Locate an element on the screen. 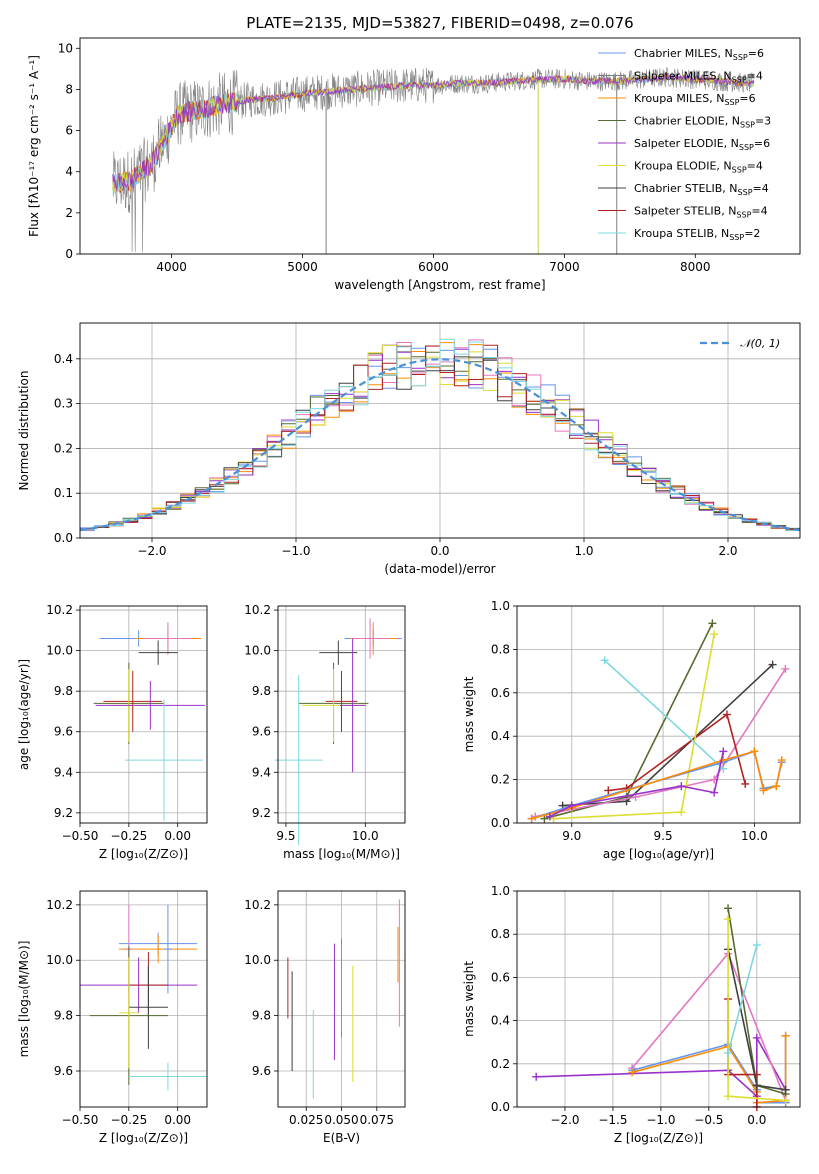 This screenshot has width=819, height=1174. y-tick-label: 0.6 is located at coordinates (500, 693).